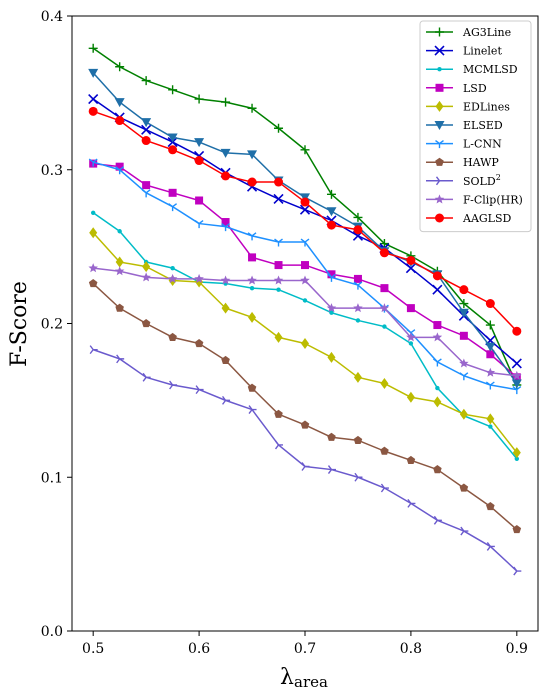 The image size is (546, 696). What do you see at coordinates (52, 325) in the screenshot?
I see `y-tick-label: 0.2` at bounding box center [52, 325].